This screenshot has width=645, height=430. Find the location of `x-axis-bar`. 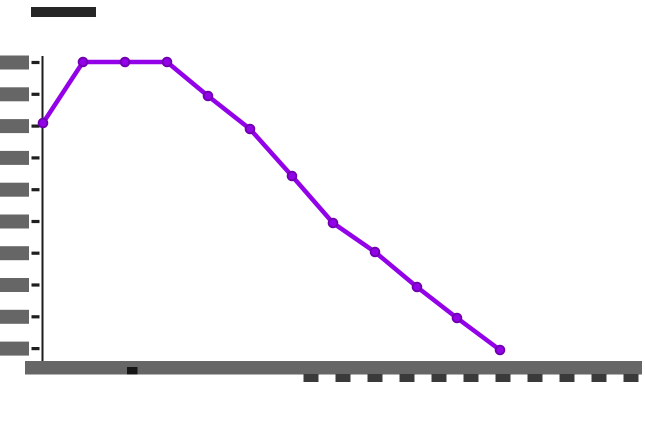

x-axis-bar is located at coordinates (333, 368).